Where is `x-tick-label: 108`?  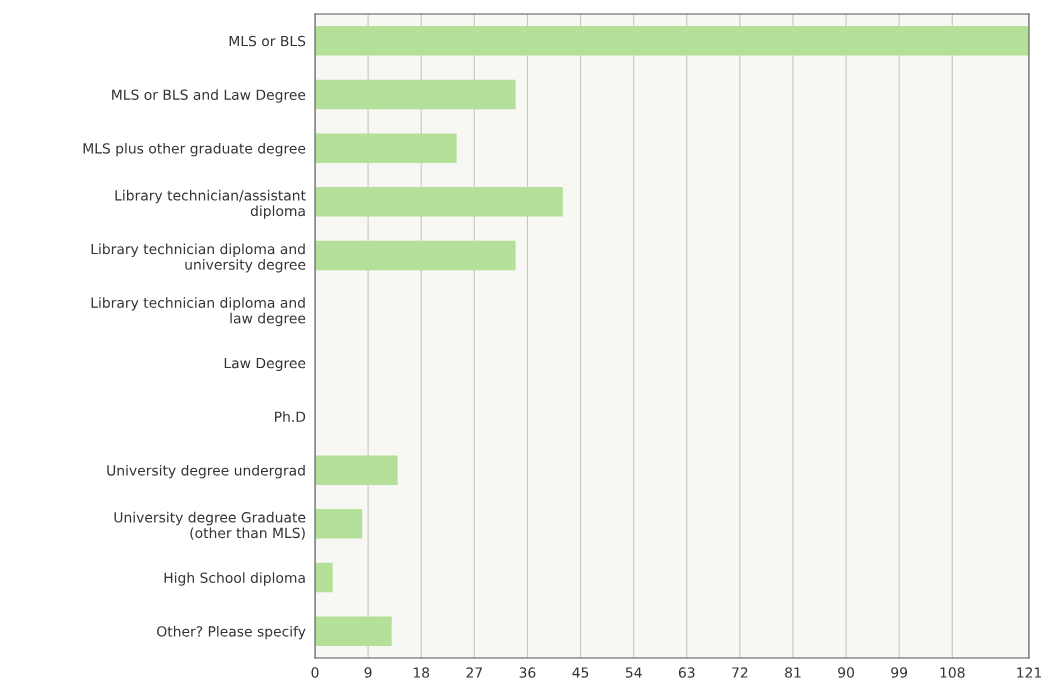
x-tick-label: 108 is located at coordinates (952, 672).